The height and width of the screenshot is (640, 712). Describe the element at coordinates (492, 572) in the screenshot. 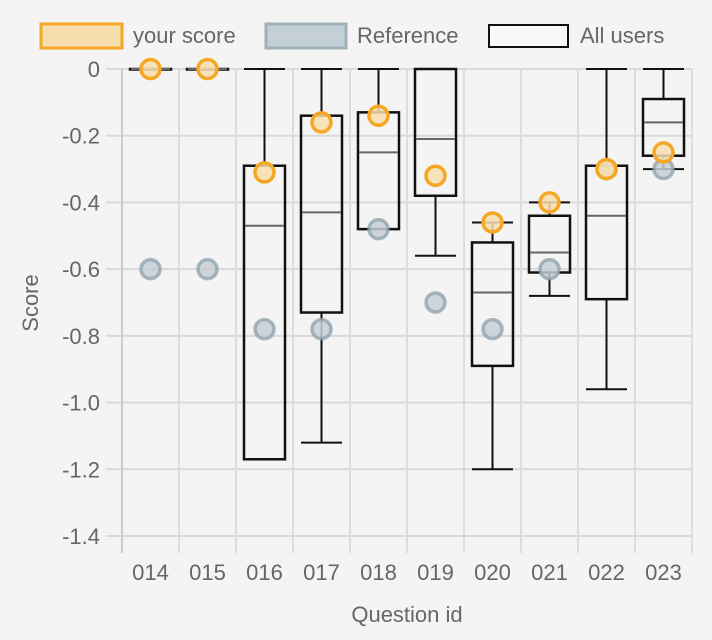

I see `x-tick-label: 020` at that location.